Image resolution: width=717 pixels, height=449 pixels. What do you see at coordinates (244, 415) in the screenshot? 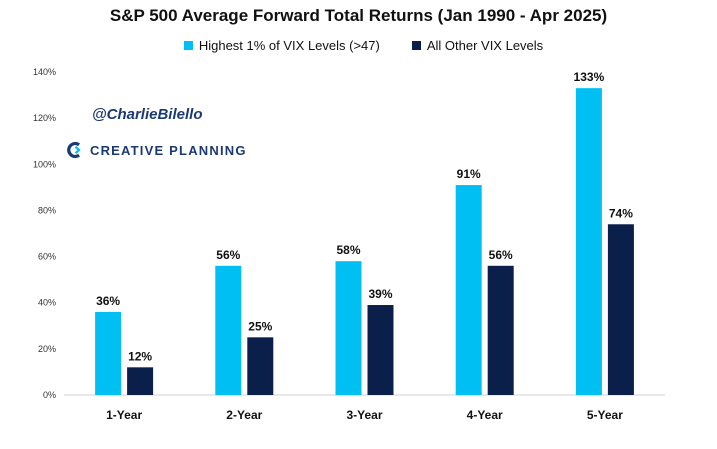
I see `x-tick-label: 2-Year` at bounding box center [244, 415].